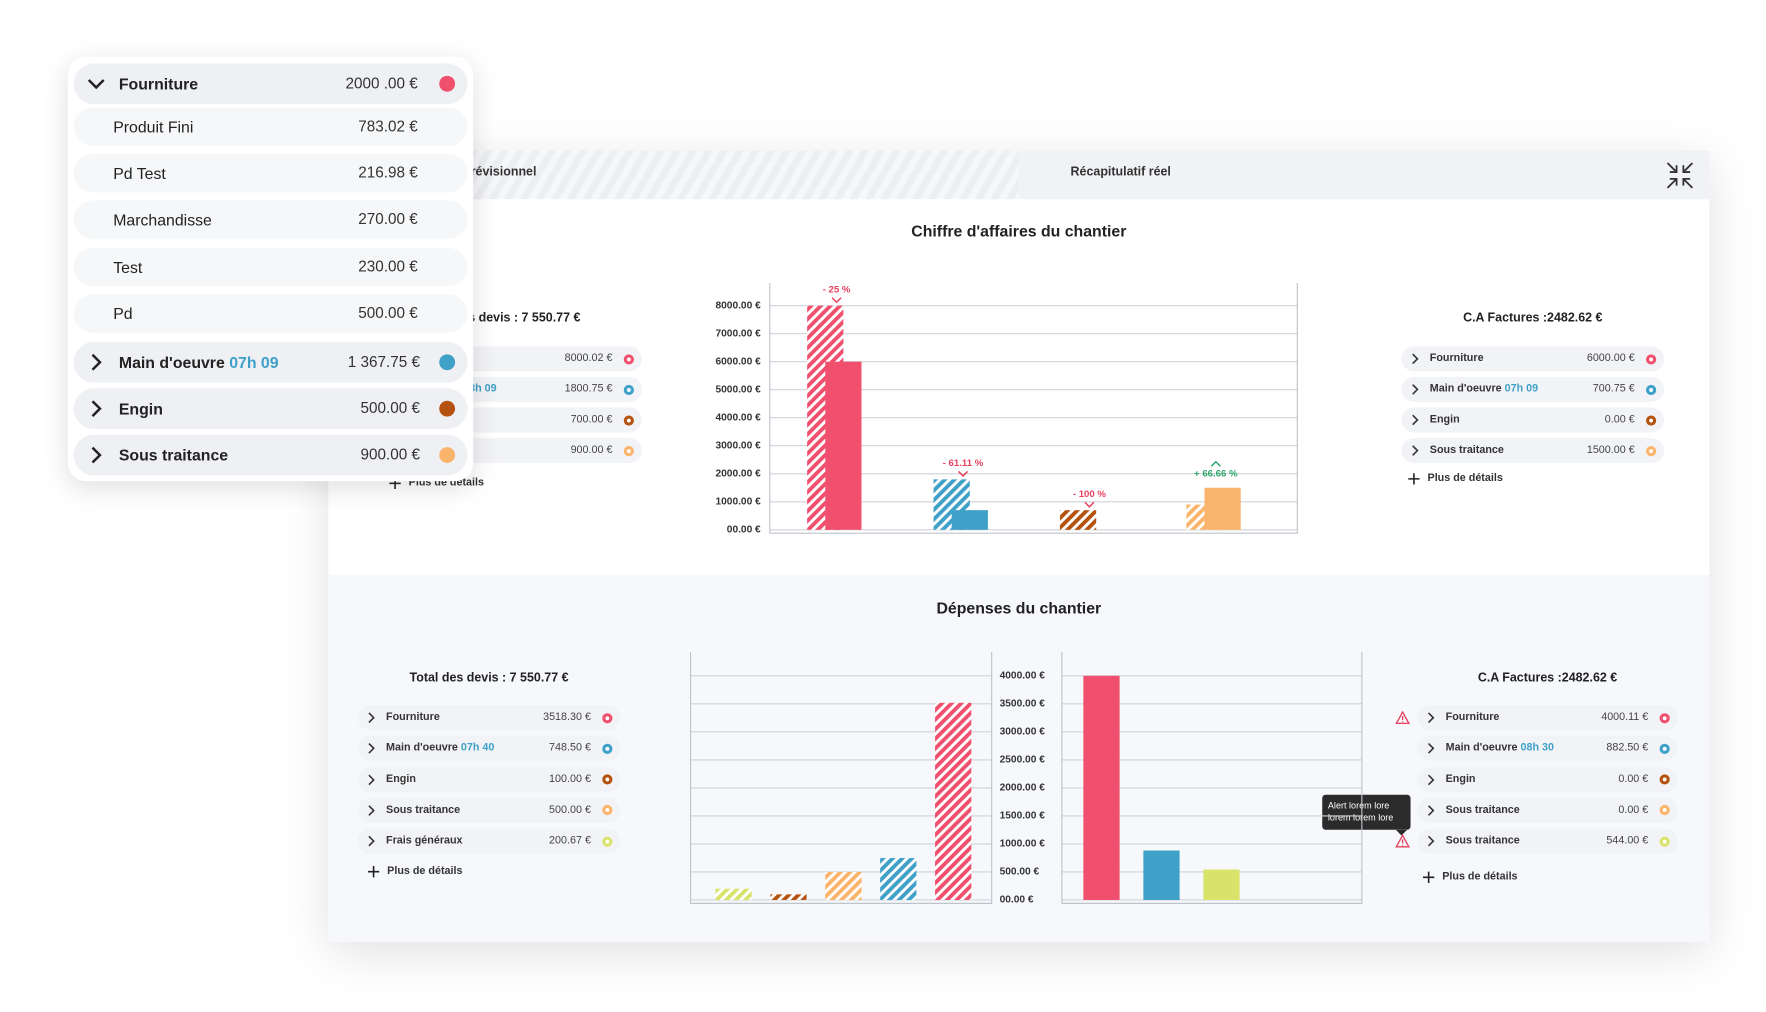 The image size is (1766, 1012). I want to click on item-hours: 07h 09, so click(254, 362).